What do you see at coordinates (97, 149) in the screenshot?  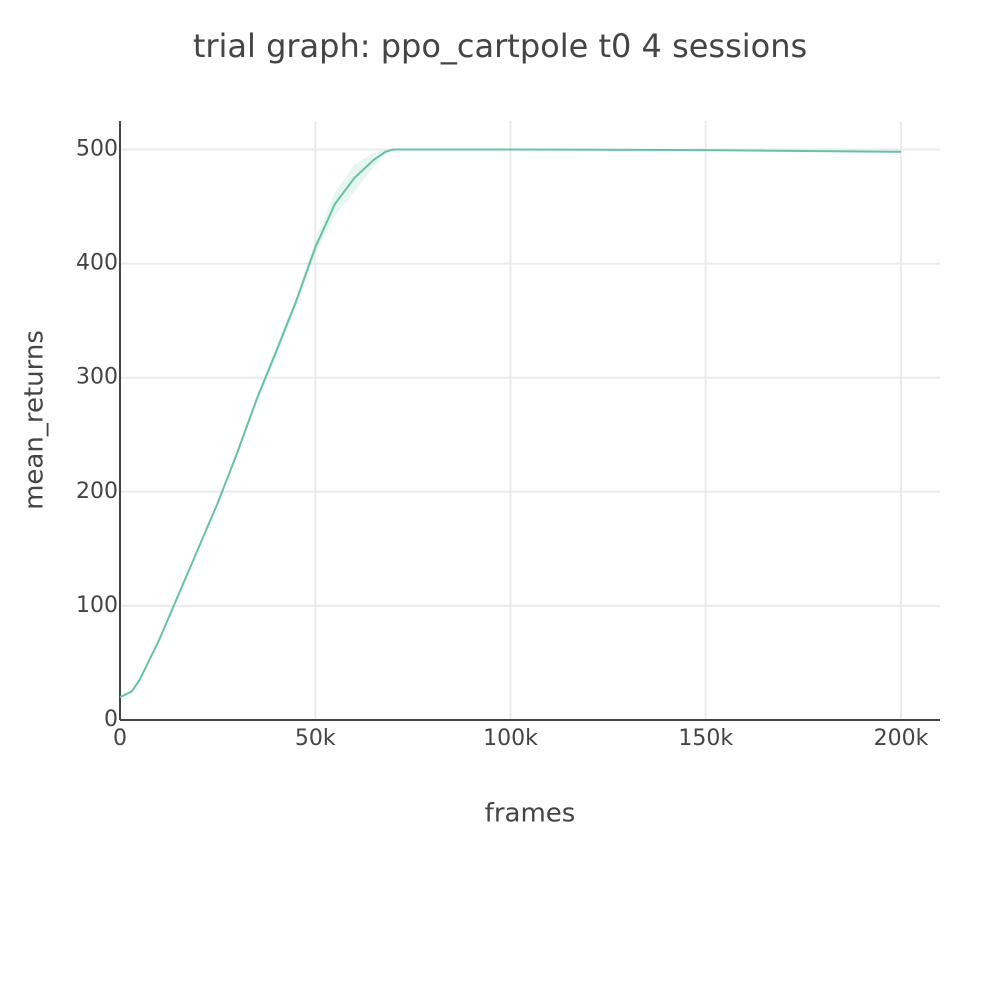 I see `y-tick-label: 500` at bounding box center [97, 149].